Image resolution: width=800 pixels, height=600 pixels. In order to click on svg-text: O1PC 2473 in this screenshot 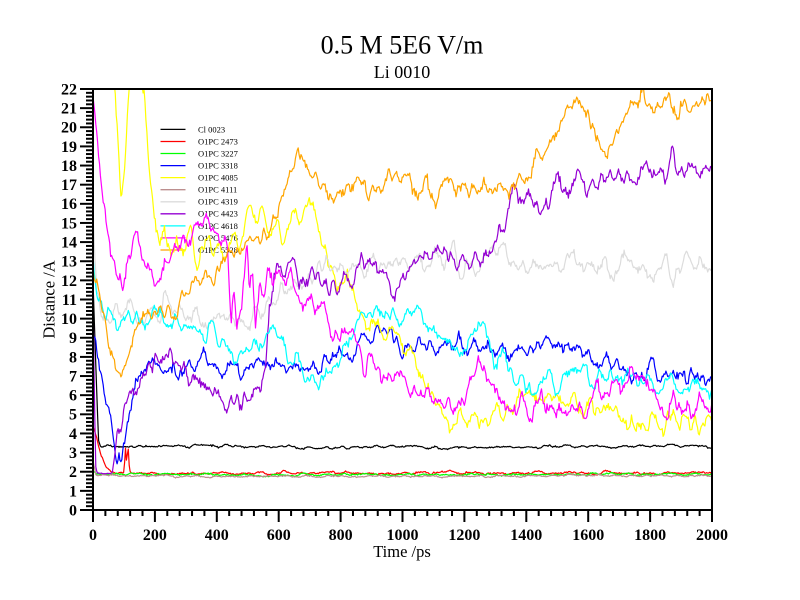, I will do `click(218, 141)`.